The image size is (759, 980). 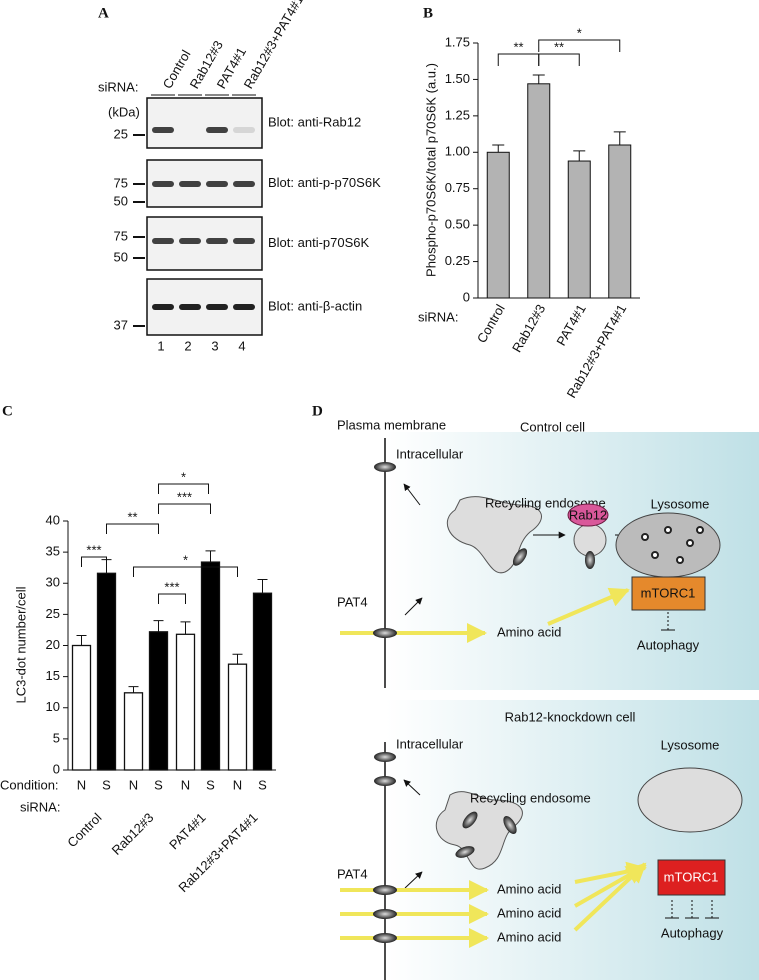 What do you see at coordinates (457, 151) in the screenshot?
I see `y-tick-label: 1.00` at bounding box center [457, 151].